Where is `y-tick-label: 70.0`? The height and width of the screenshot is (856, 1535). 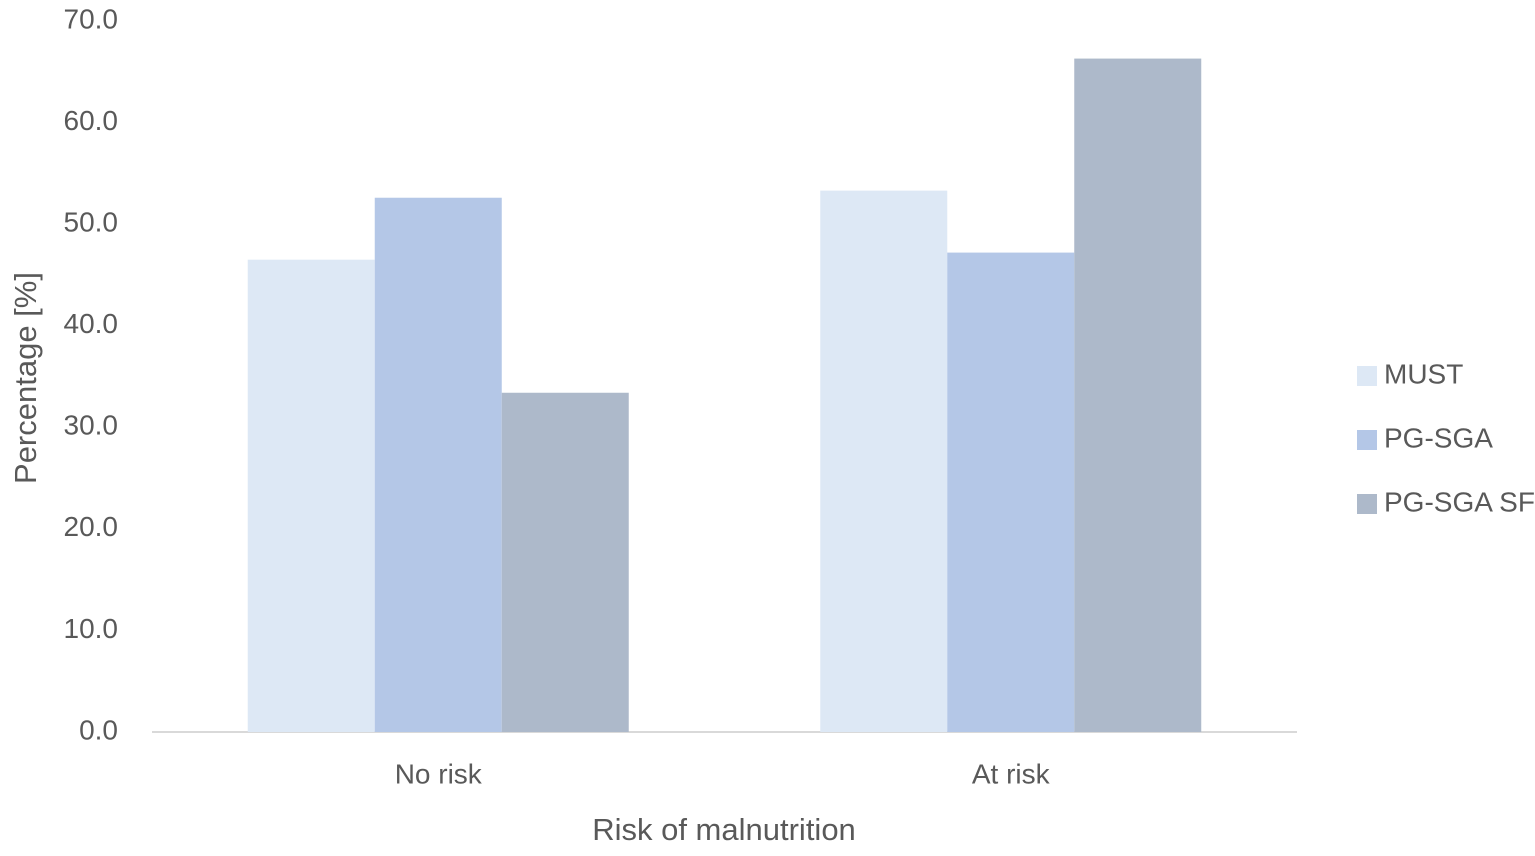
y-tick-label: 70.0 is located at coordinates (91, 18).